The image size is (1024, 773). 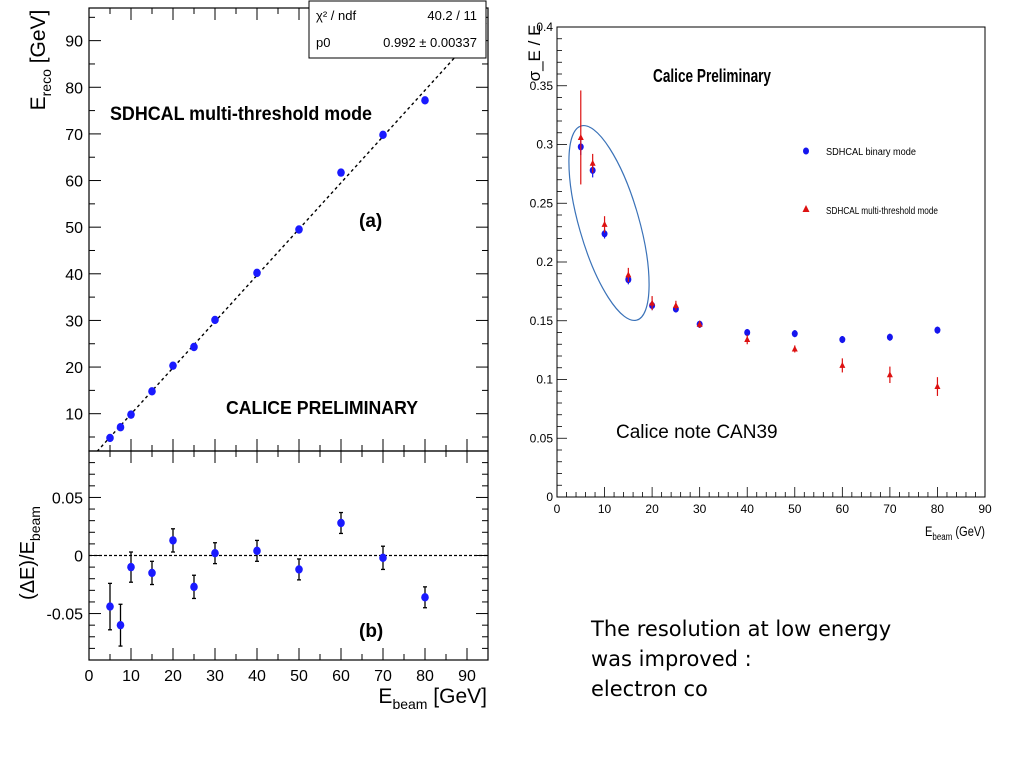 What do you see at coordinates (544, 262) in the screenshot?
I see `y-tick-label: 0.2` at bounding box center [544, 262].